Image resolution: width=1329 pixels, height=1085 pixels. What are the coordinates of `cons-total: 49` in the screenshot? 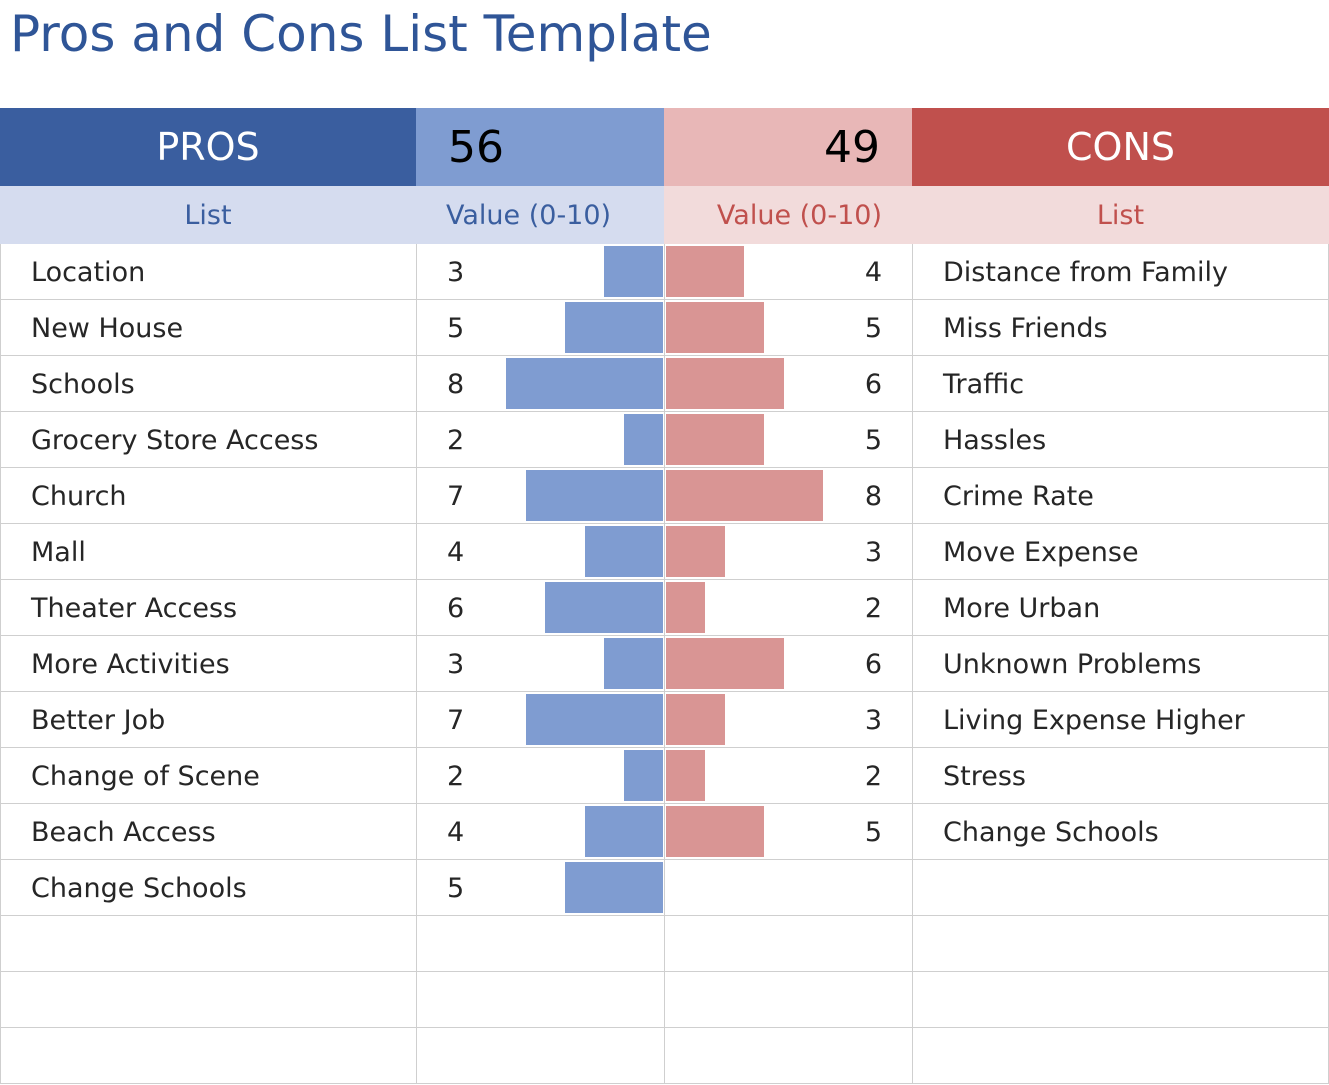 It's located at (788, 147).